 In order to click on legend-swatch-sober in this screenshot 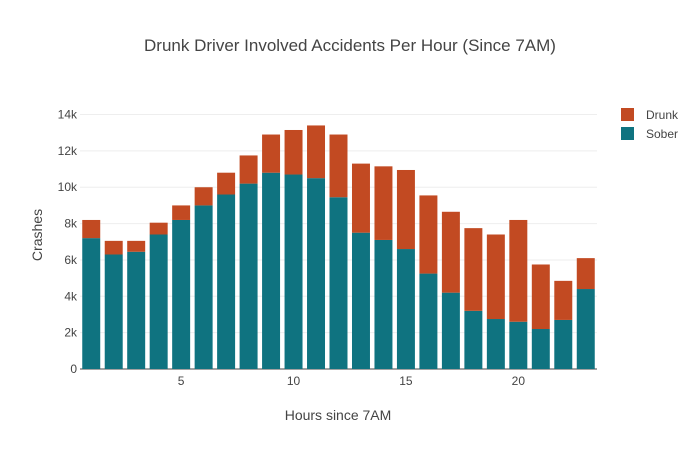, I will do `click(627, 133)`.